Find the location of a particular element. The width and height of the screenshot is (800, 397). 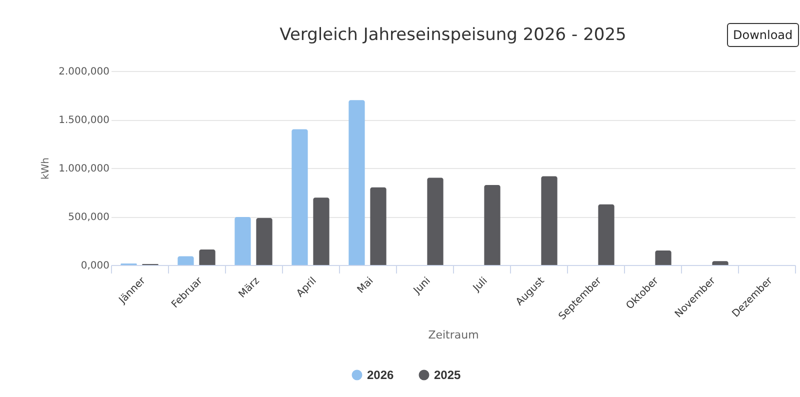

y-tick-label: 1.000,000 is located at coordinates (84, 169).